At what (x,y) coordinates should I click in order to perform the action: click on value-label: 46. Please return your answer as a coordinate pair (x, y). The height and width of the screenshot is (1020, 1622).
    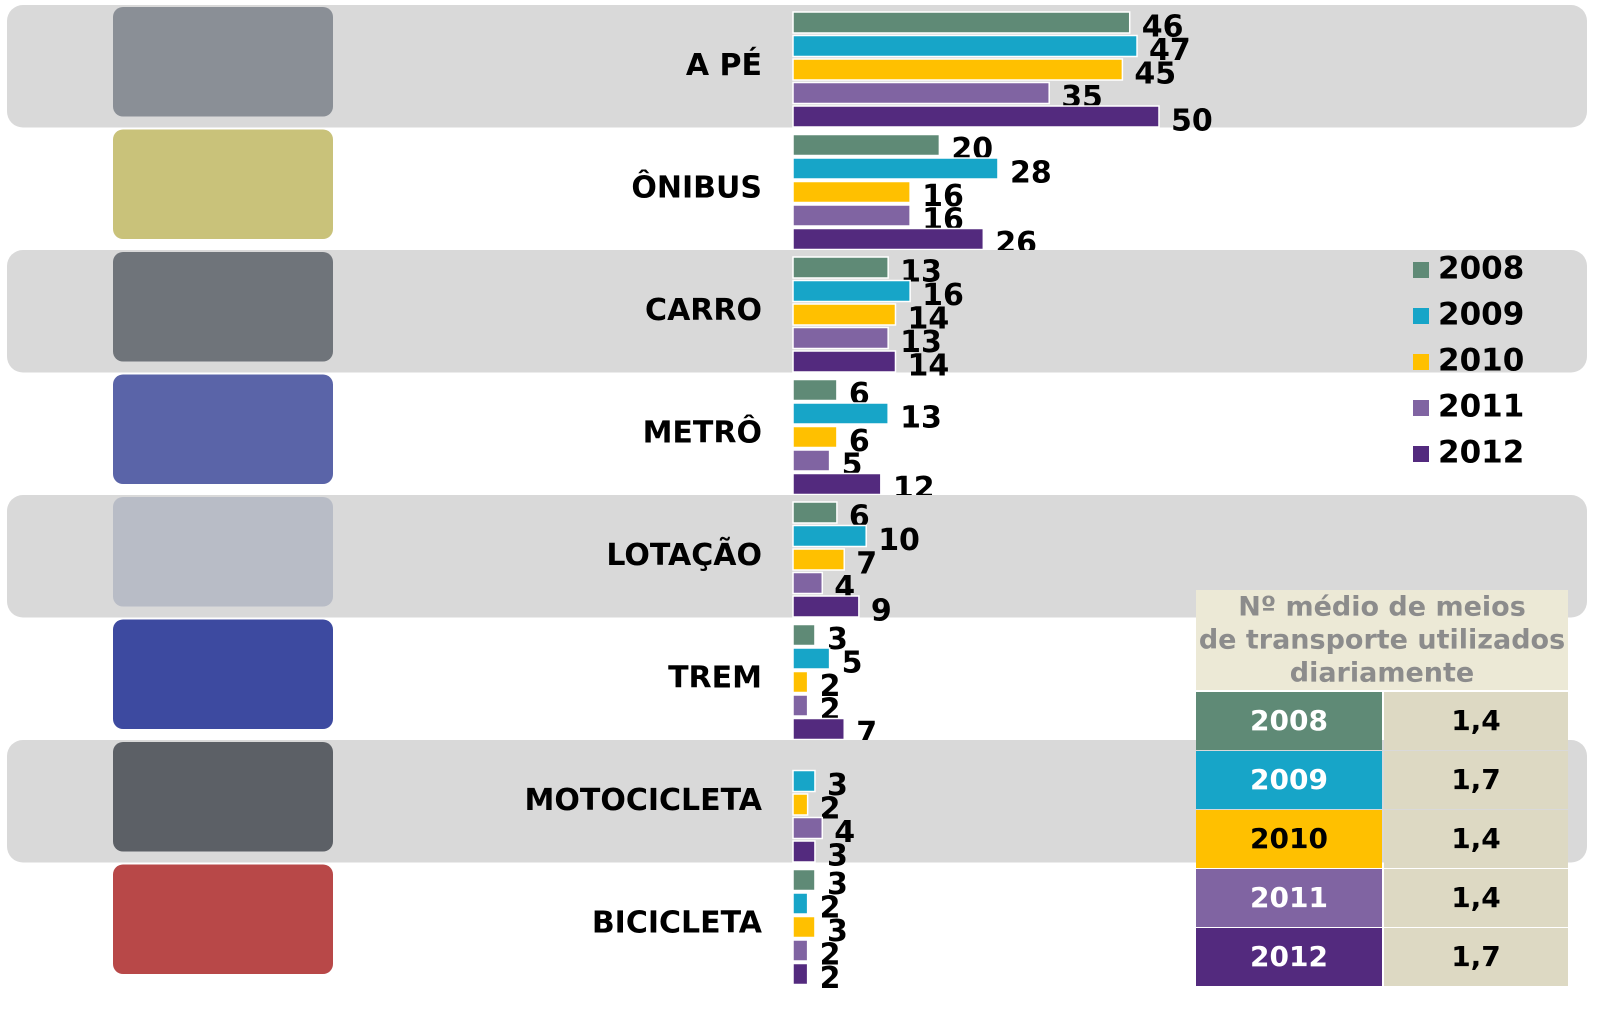
    Looking at the image, I should click on (1163, 27).